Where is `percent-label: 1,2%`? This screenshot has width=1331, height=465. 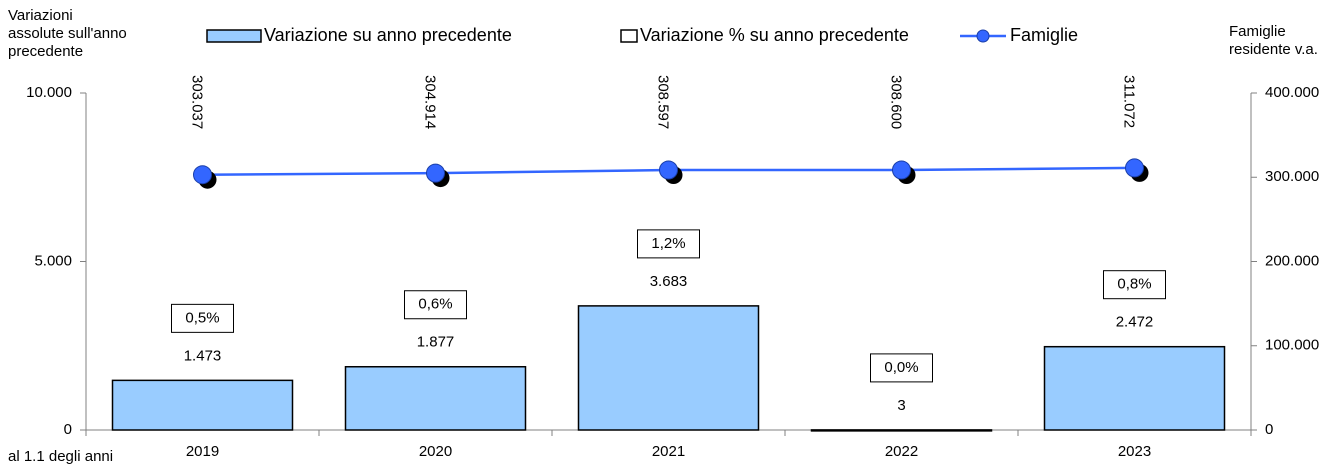
percent-label: 1,2% is located at coordinates (668, 243).